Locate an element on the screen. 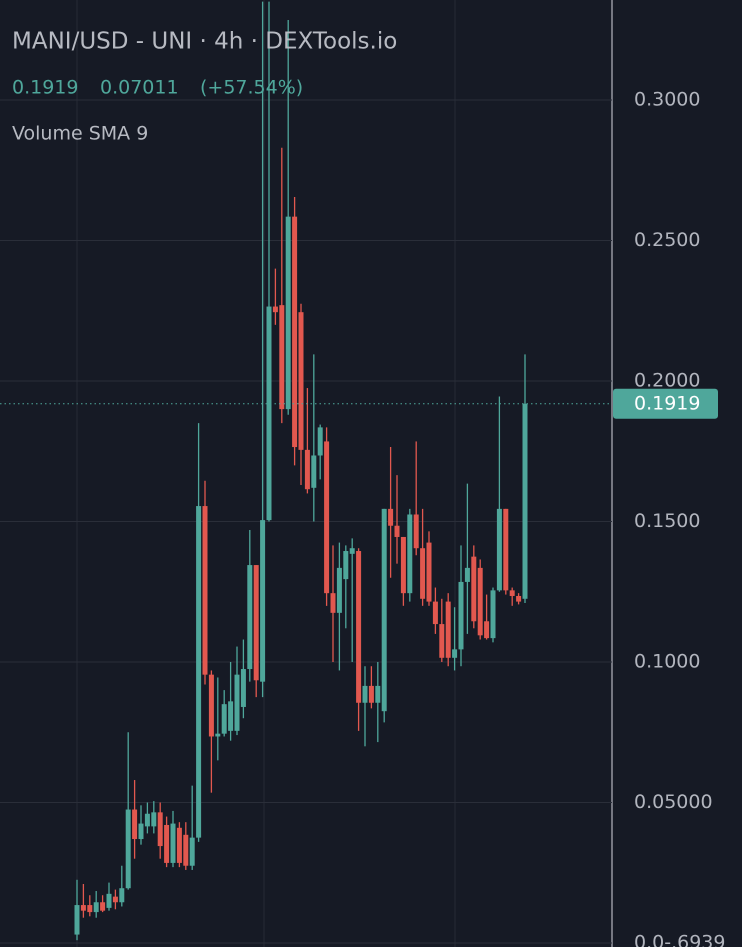  price-change-percent: (+57.54%) is located at coordinates (251, 88).